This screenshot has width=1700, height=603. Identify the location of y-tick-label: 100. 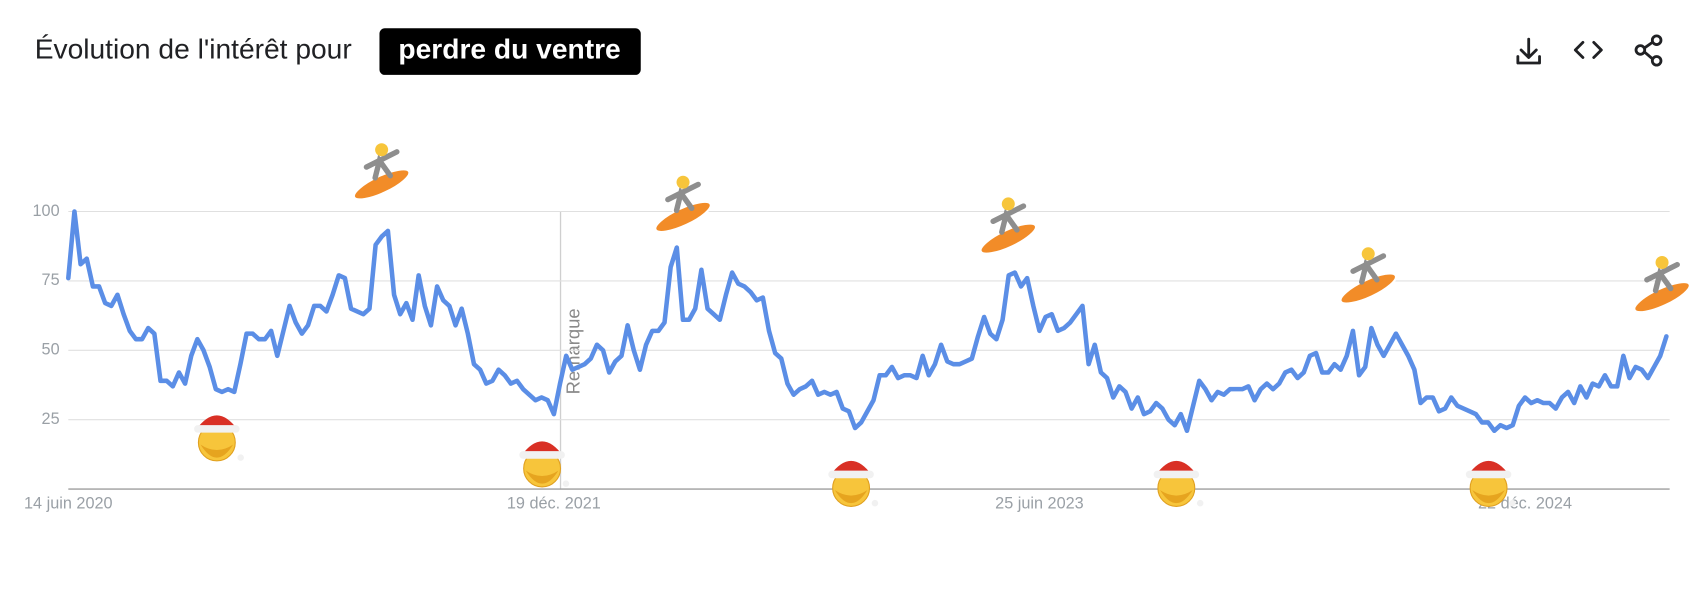
(46, 211).